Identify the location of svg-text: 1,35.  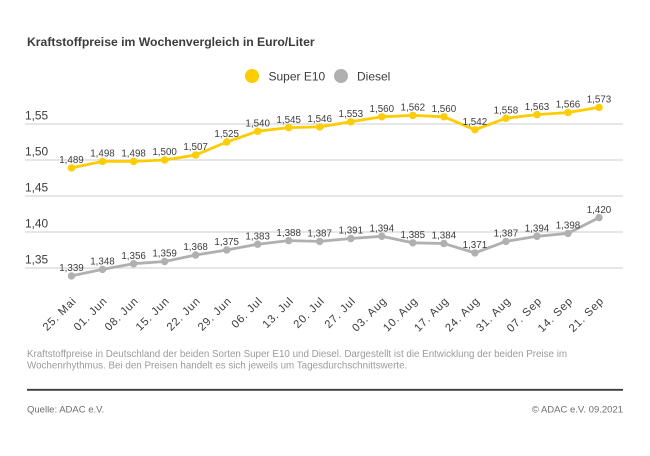
(37, 260).